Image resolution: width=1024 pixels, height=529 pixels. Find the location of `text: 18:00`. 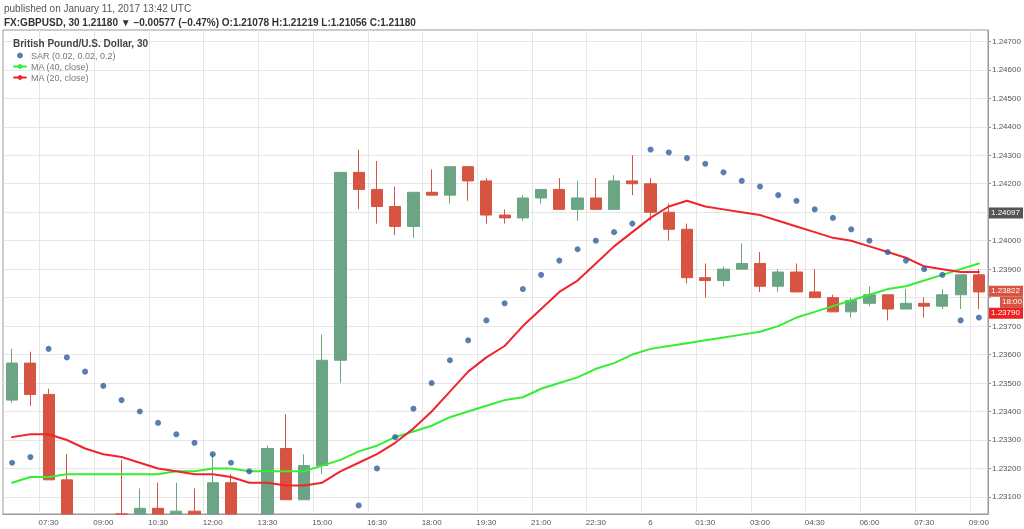

text: 18:00 is located at coordinates (1012, 302).